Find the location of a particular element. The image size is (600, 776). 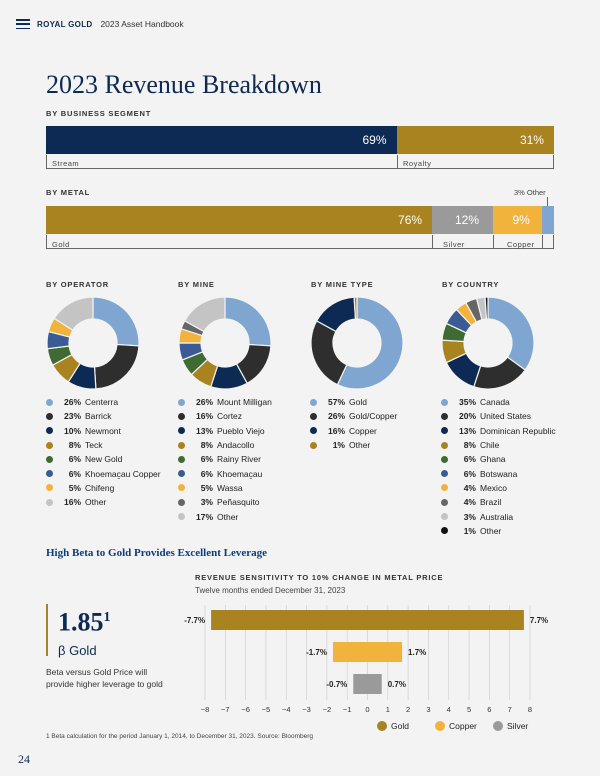

x-tick-label: 7 is located at coordinates (510, 709).